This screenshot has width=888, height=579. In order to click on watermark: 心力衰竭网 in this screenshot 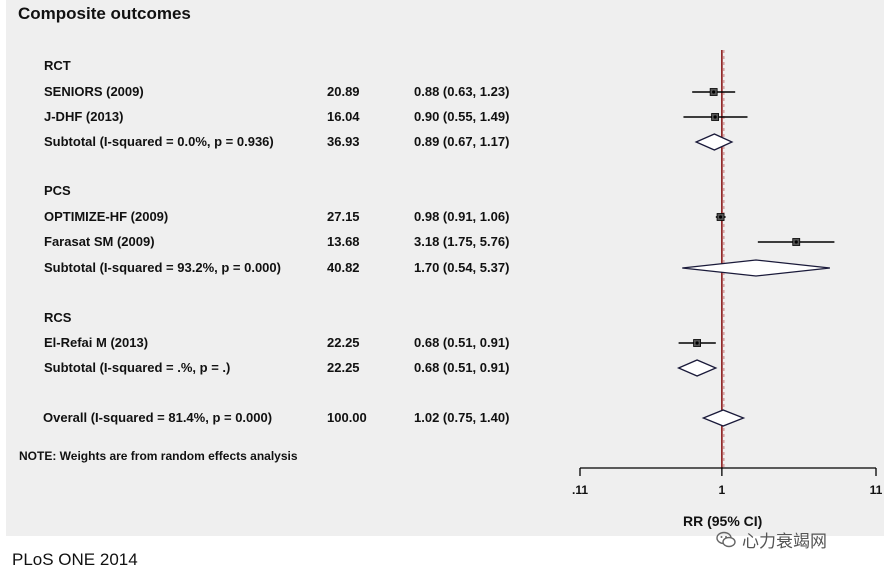, I will do `click(771, 539)`.